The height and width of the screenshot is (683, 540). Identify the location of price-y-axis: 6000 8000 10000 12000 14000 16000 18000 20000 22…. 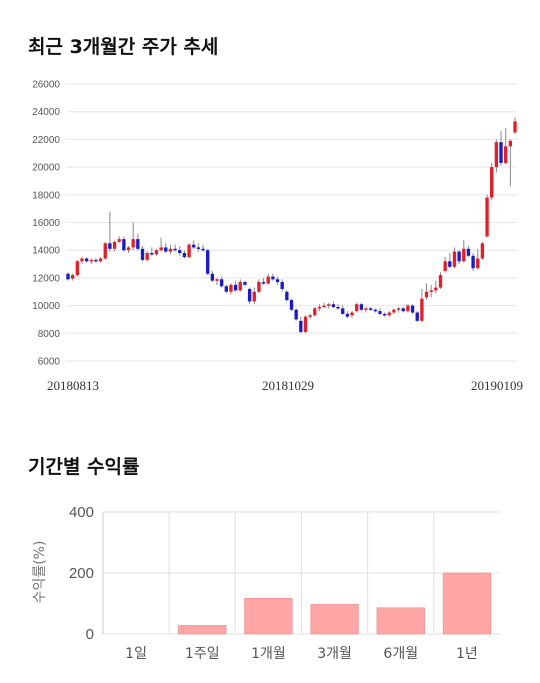
(46, 224).